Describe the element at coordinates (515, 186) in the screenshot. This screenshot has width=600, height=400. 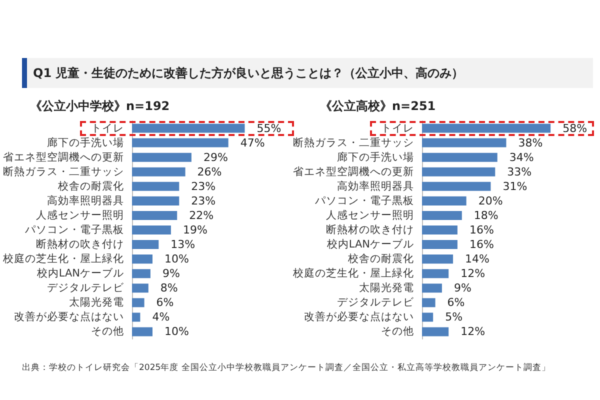
I see `data-label: 31%` at that location.